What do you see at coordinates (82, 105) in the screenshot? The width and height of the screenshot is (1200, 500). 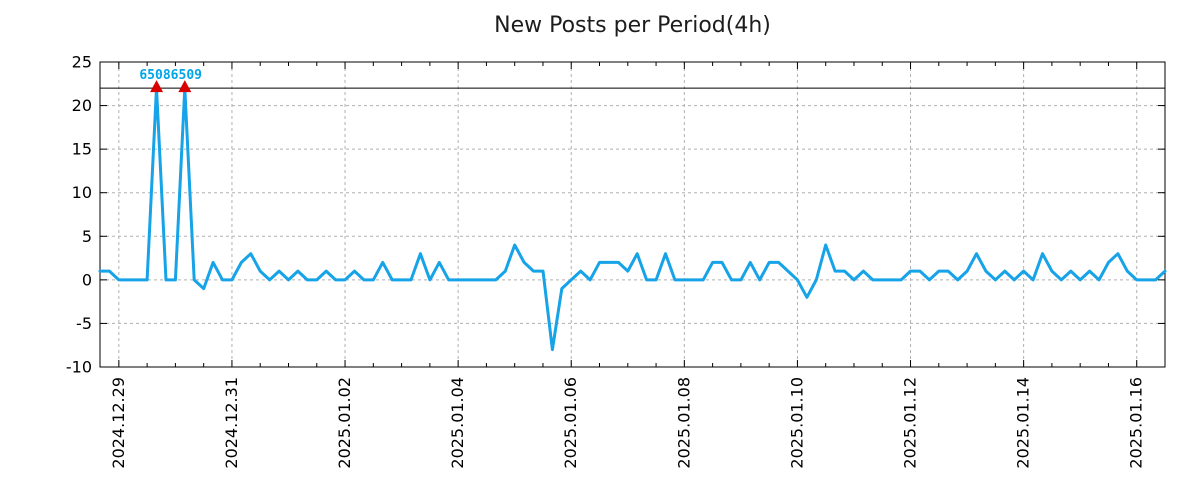 I see `y-axis-tick-label: 20` at bounding box center [82, 105].